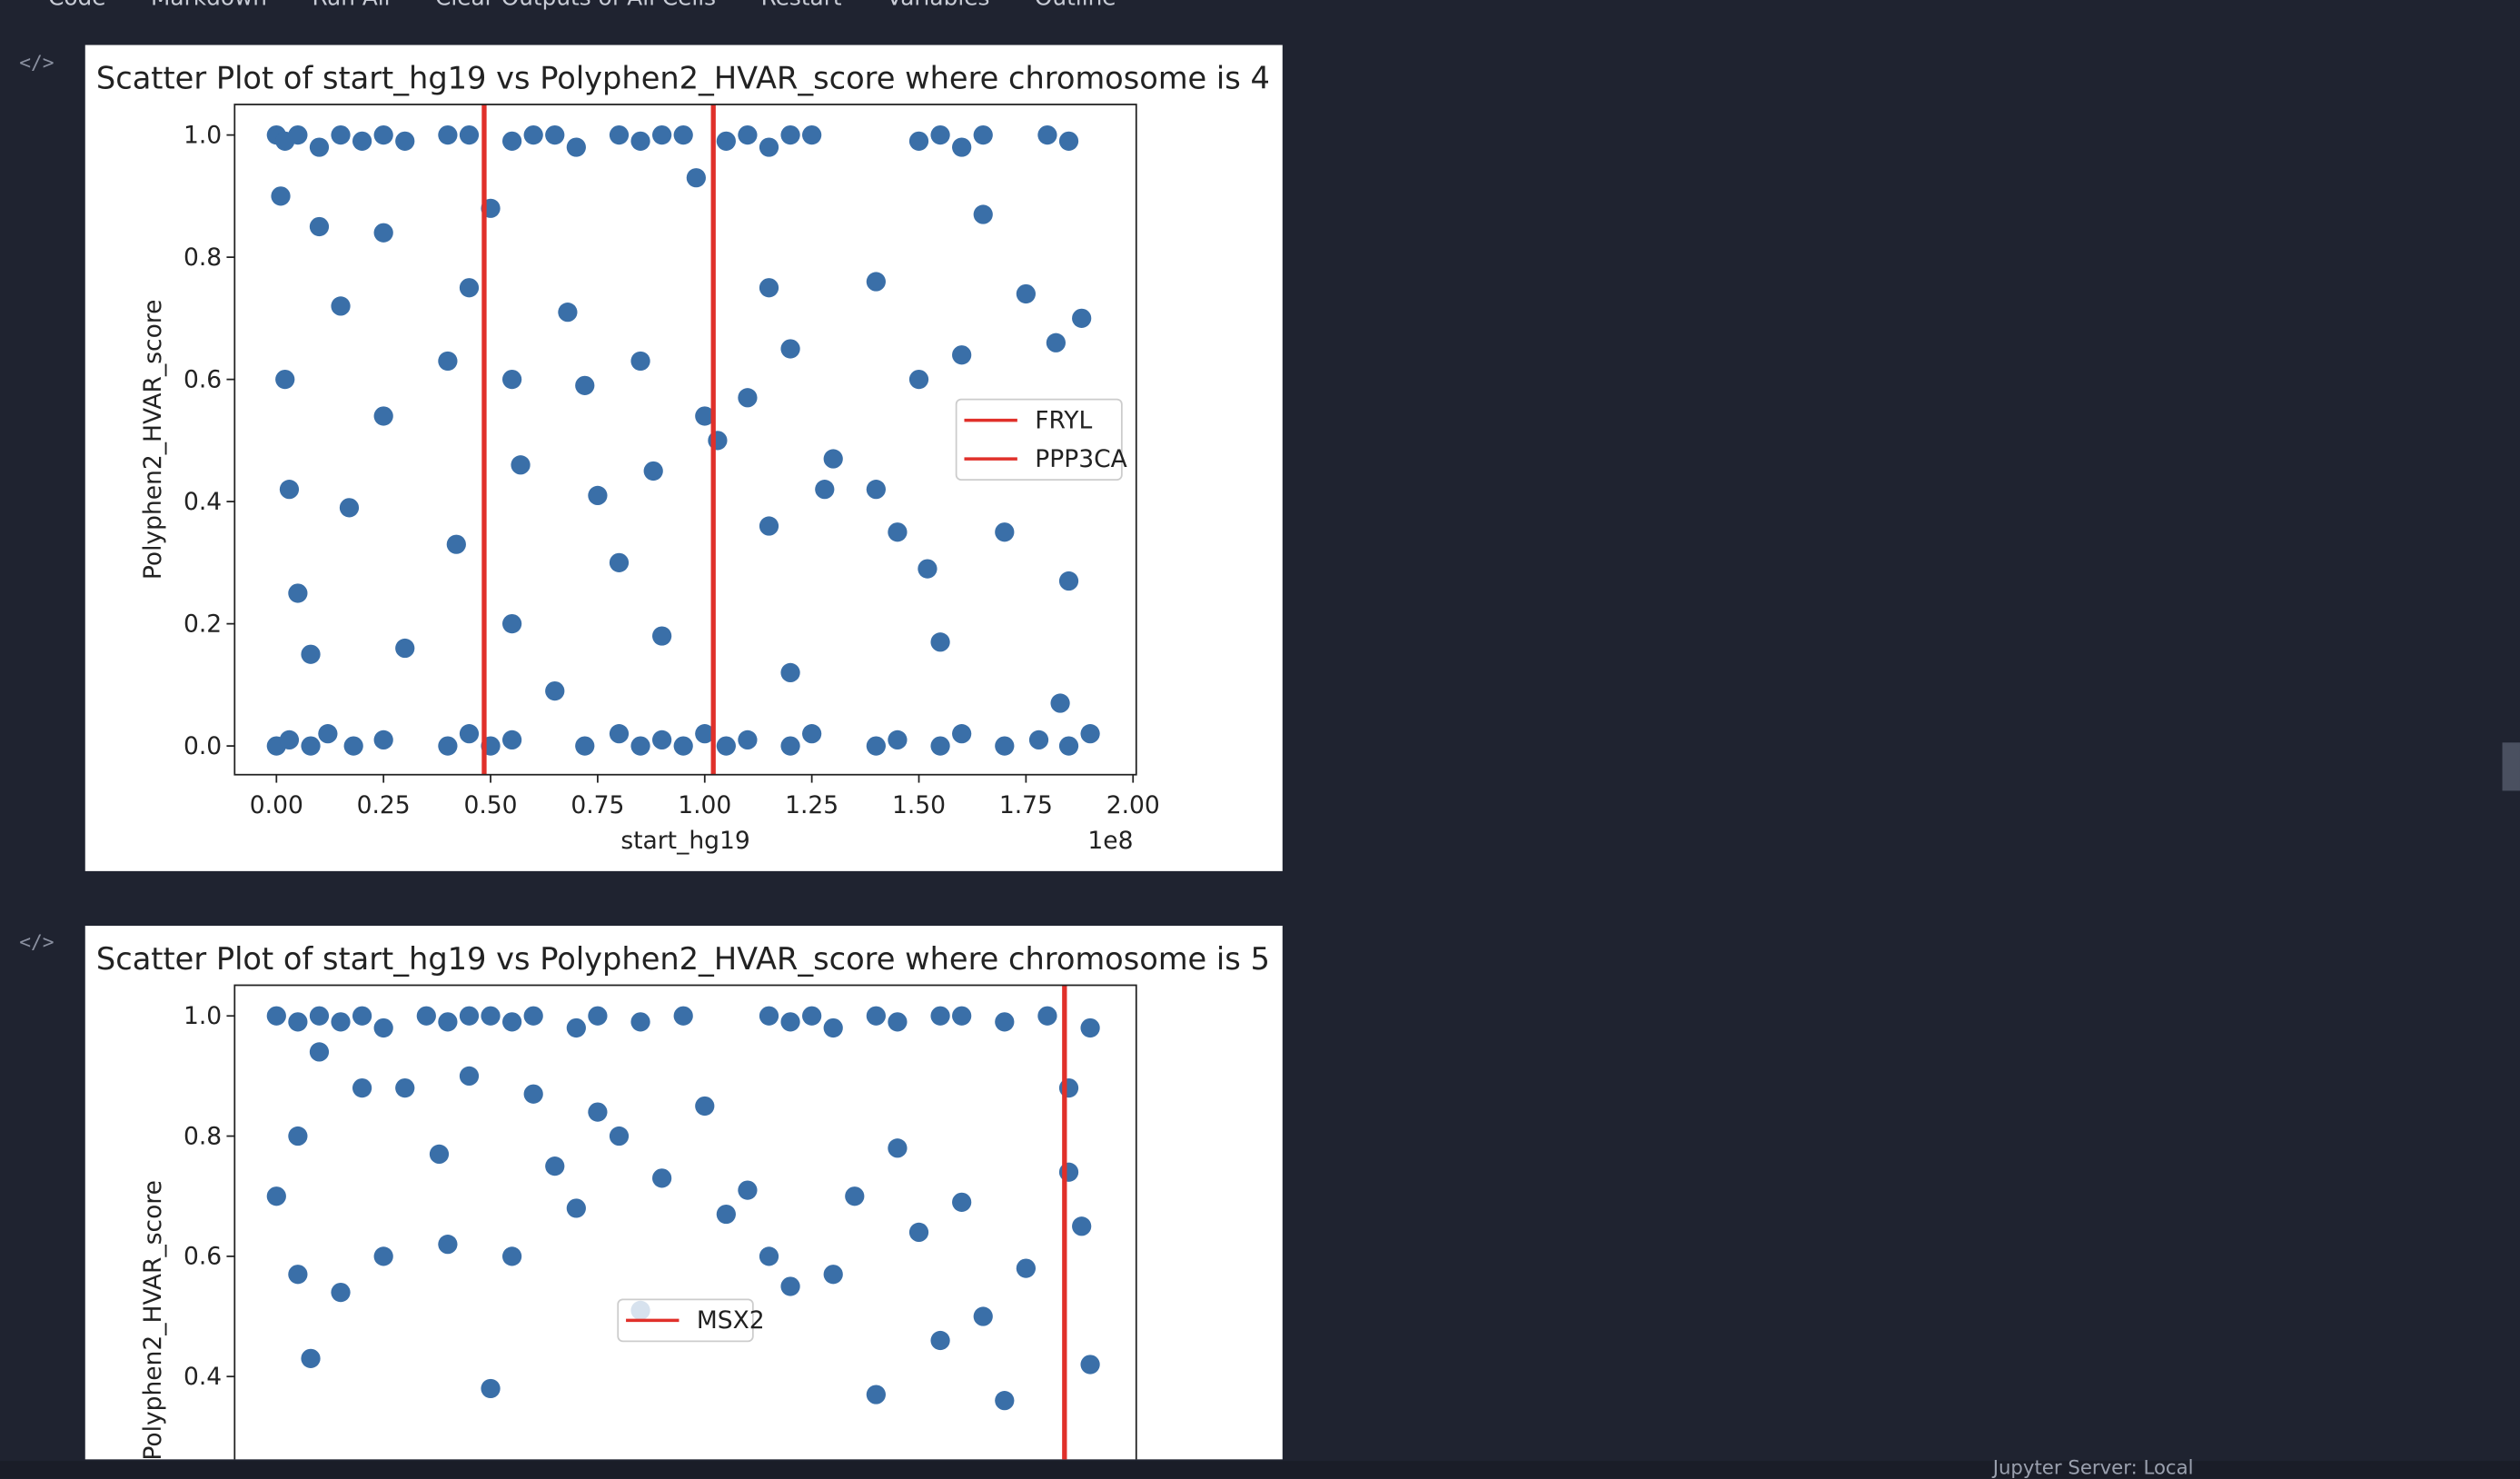 The width and height of the screenshot is (2520, 1479). What do you see at coordinates (685, 1222) in the screenshot?
I see `plot-frame` at bounding box center [685, 1222].